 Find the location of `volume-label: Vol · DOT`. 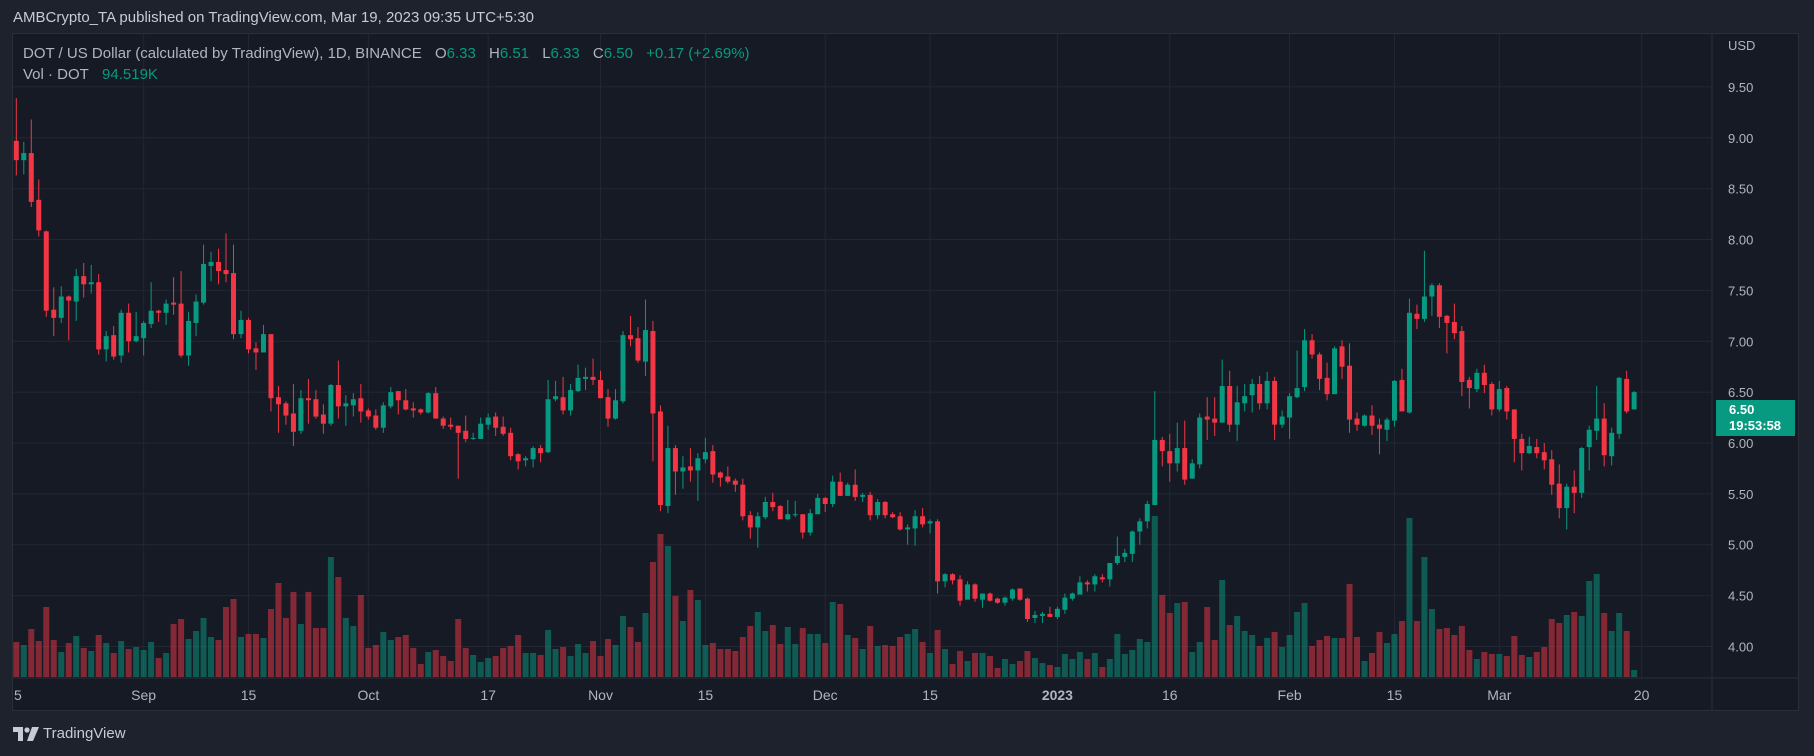

volume-label: Vol · DOT is located at coordinates (56, 74).